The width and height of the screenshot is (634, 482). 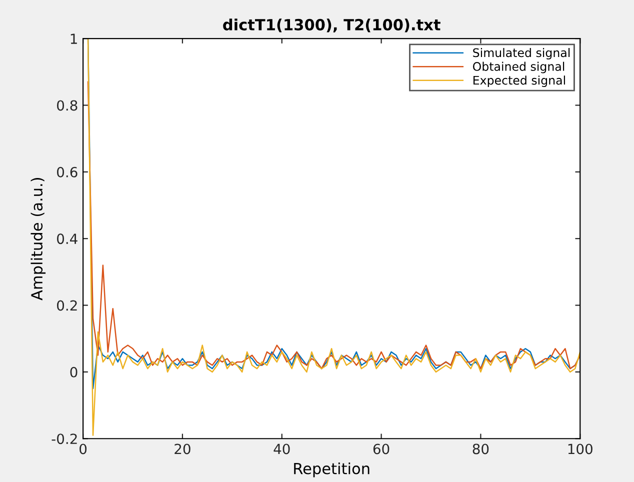 I want to click on y-tick-label: 0.8, so click(x=67, y=105).